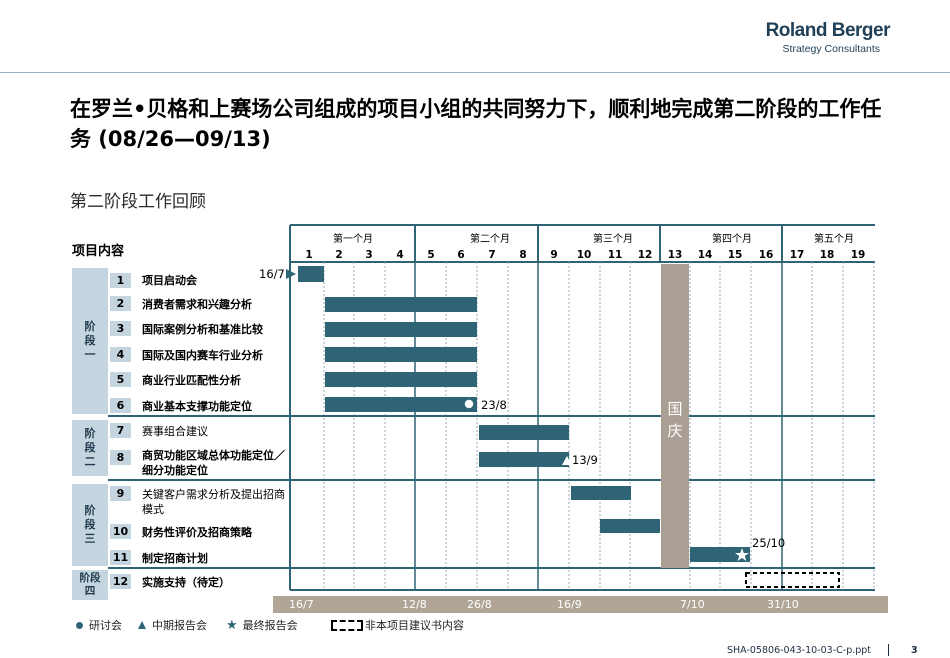 This screenshot has height=658, width=950. I want to click on header-divider, so click(475, 72).